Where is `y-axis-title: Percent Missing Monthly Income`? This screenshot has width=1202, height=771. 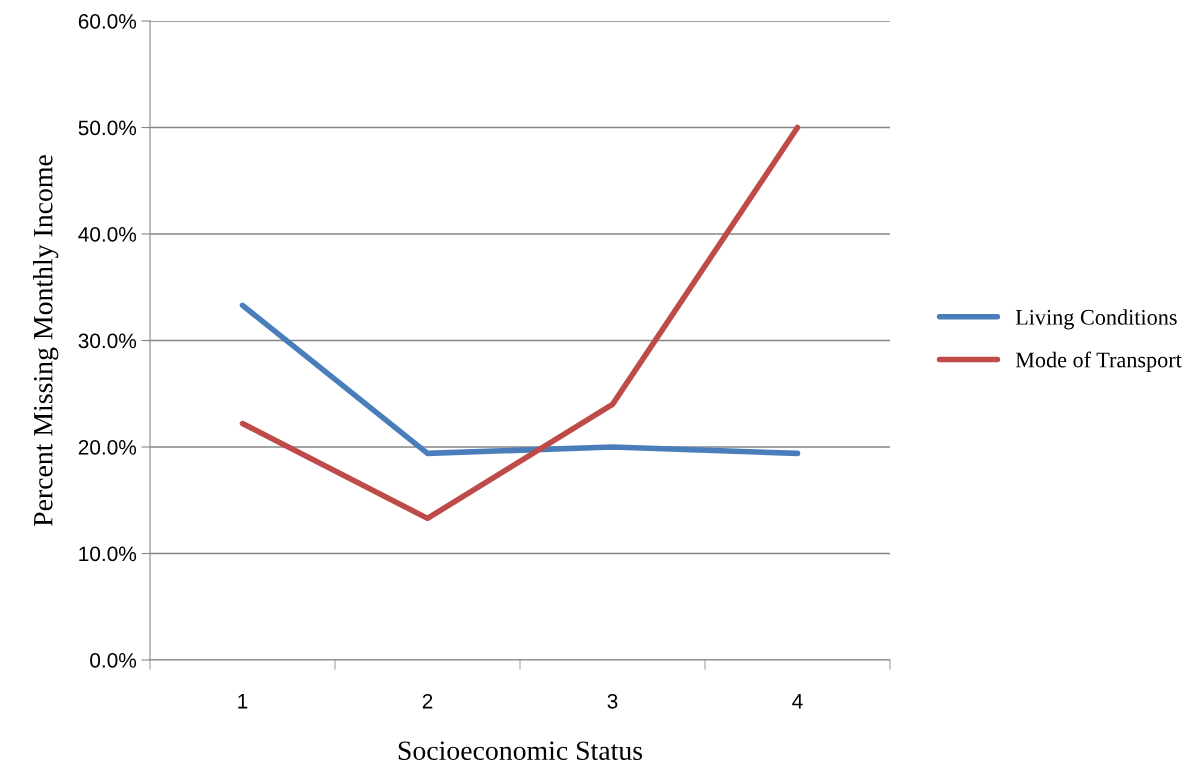 y-axis-title: Percent Missing Monthly Income is located at coordinates (46, 341).